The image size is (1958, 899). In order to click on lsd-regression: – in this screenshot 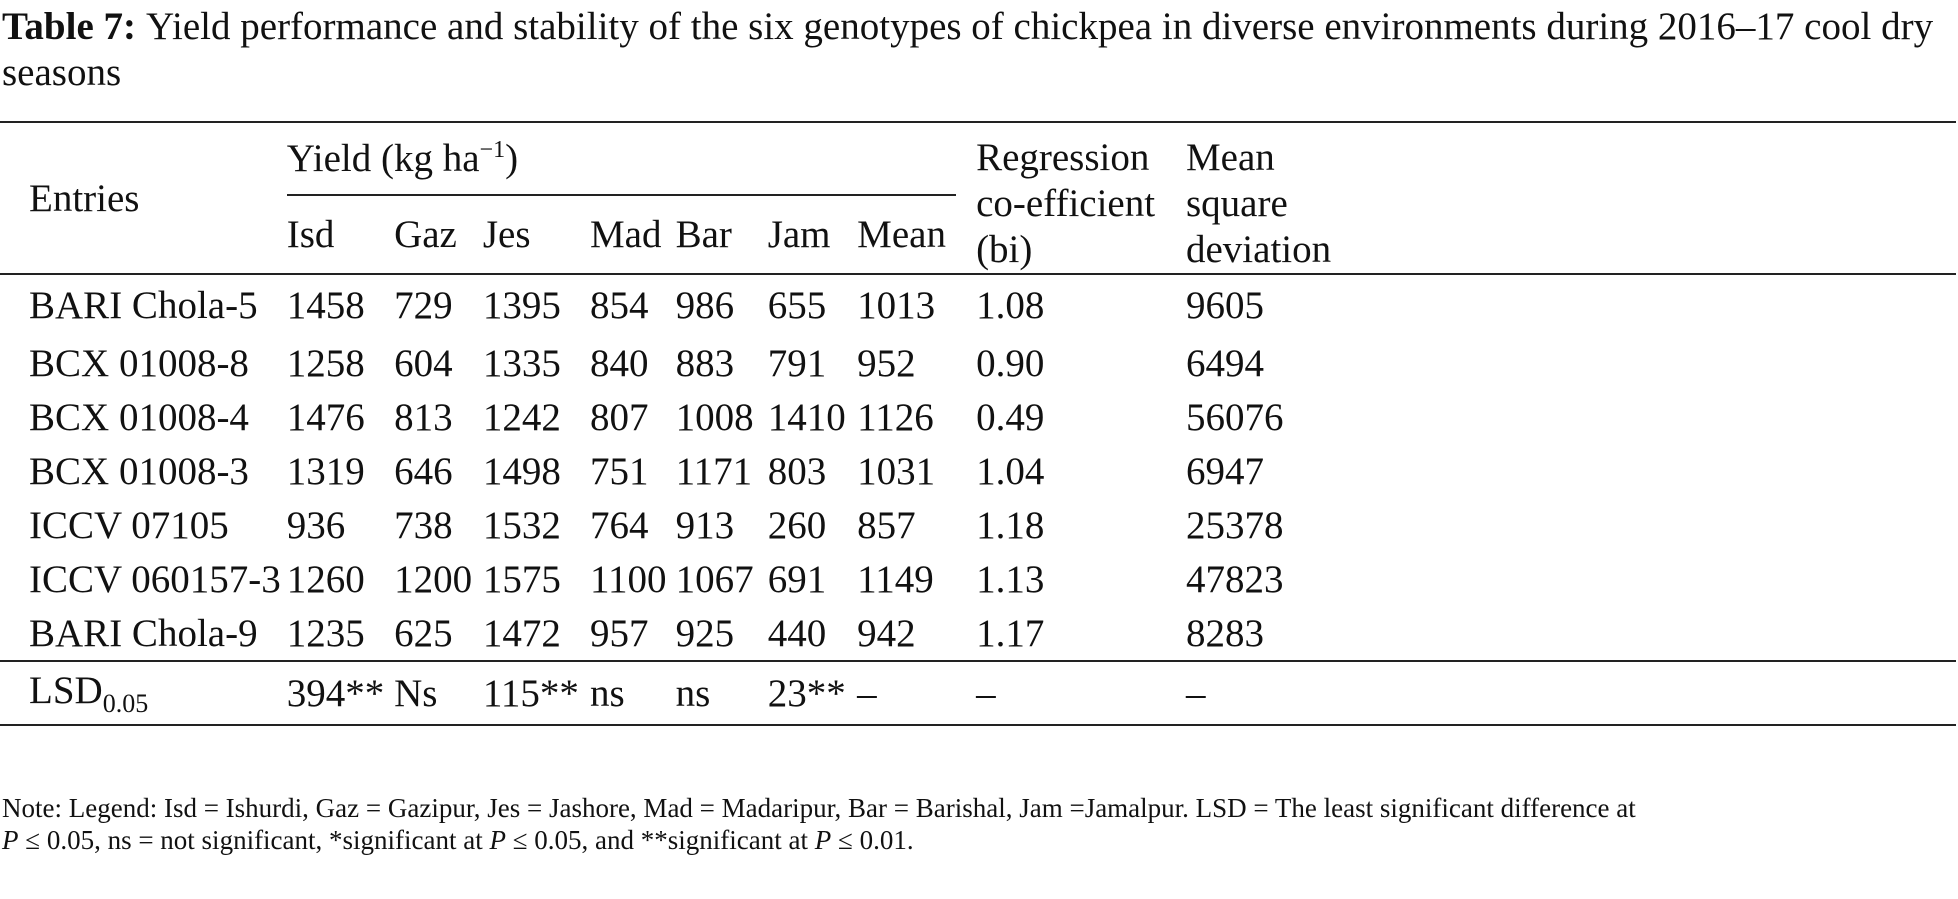, I will do `click(986, 693)`.